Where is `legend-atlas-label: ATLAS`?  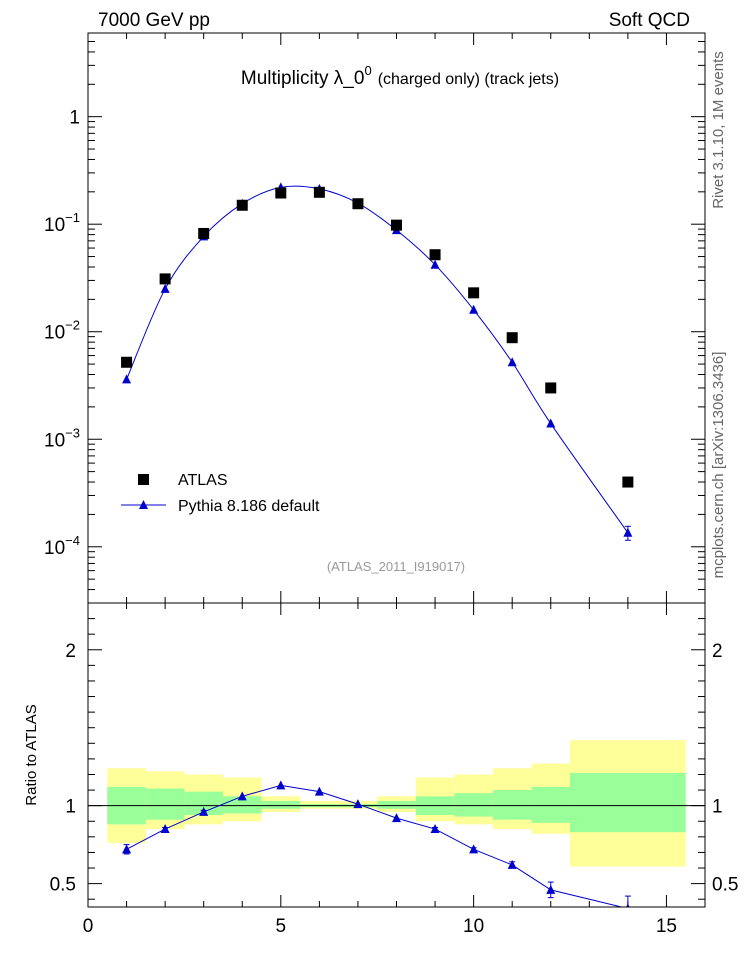
legend-atlas-label: ATLAS is located at coordinates (203, 480).